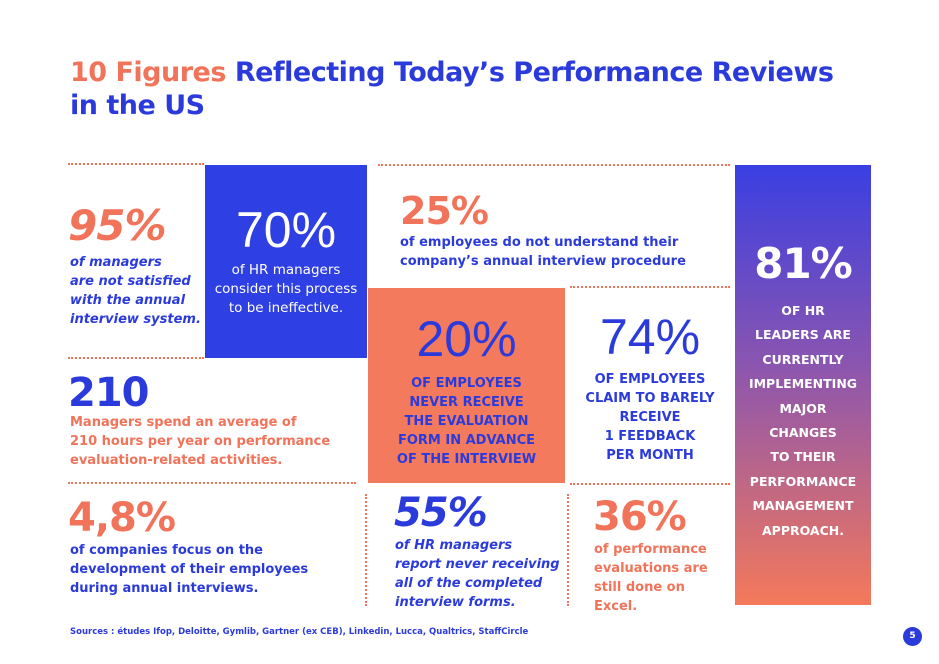 Image resolution: width=939 pixels, height=664 pixels. Describe the element at coordinates (164, 588) in the screenshot. I see `text-line: during annual interviews.` at that location.